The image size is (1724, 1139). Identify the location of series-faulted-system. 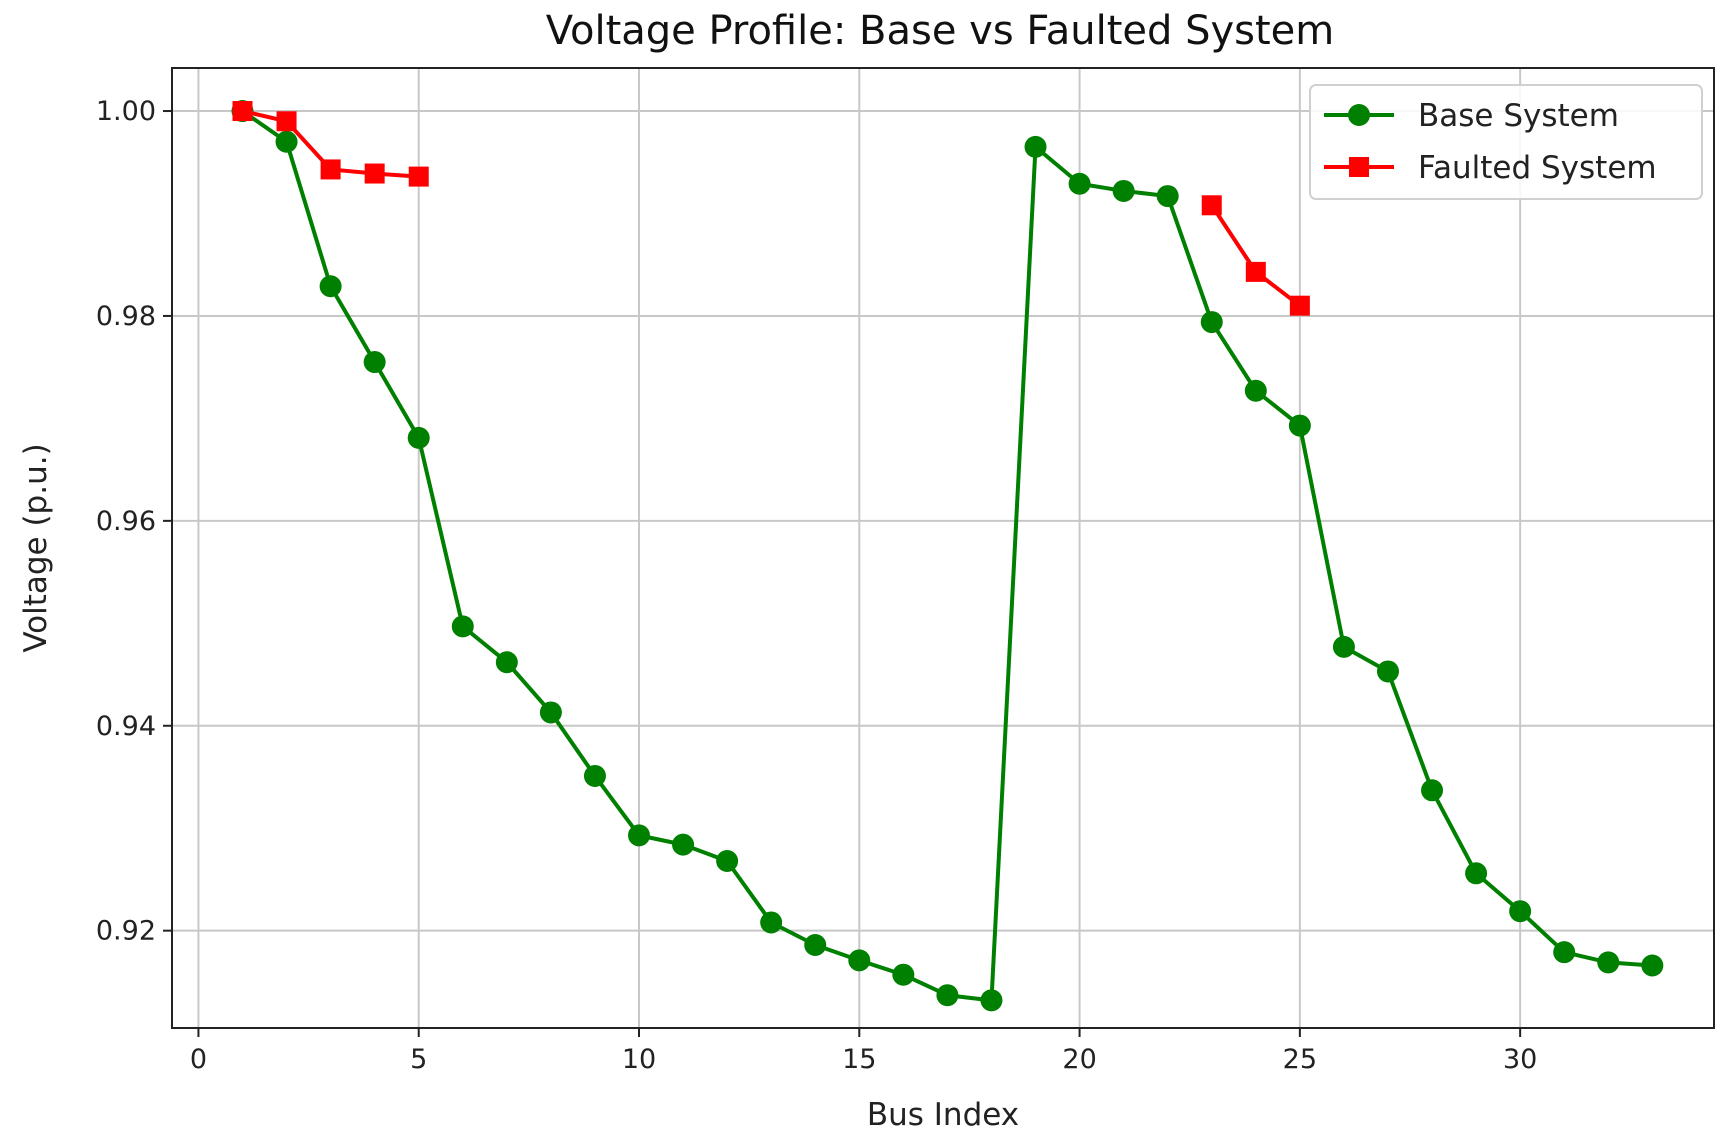
(771, 208).